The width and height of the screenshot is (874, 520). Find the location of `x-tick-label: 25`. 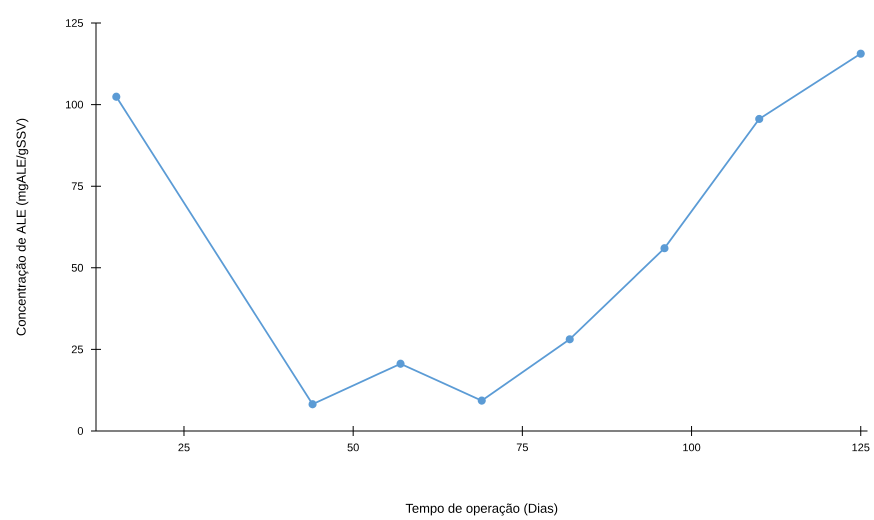

x-tick-label: 25 is located at coordinates (184, 448).